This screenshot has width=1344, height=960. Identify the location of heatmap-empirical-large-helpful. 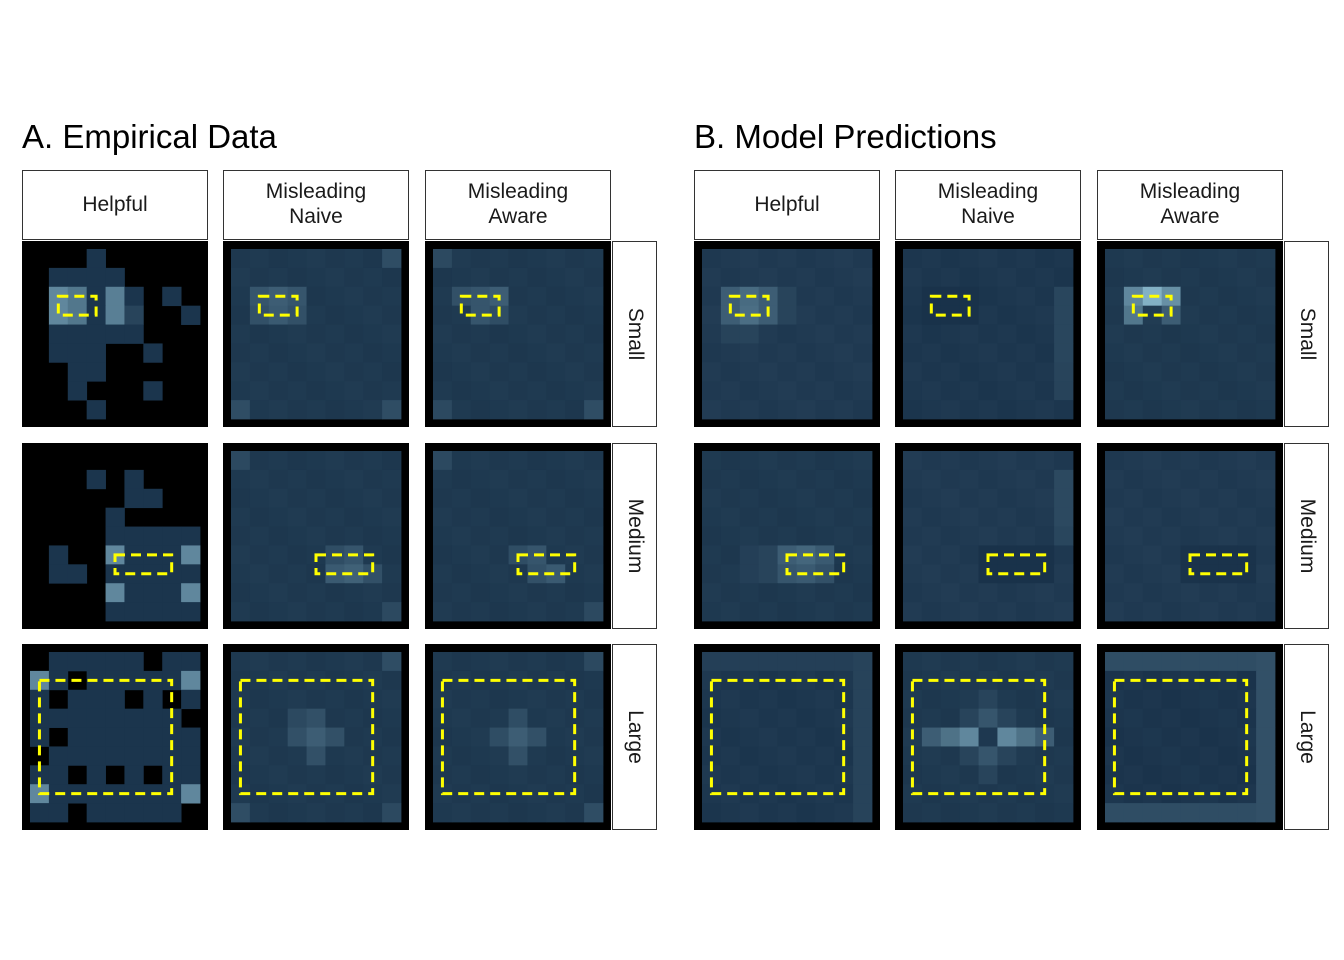
(115, 737).